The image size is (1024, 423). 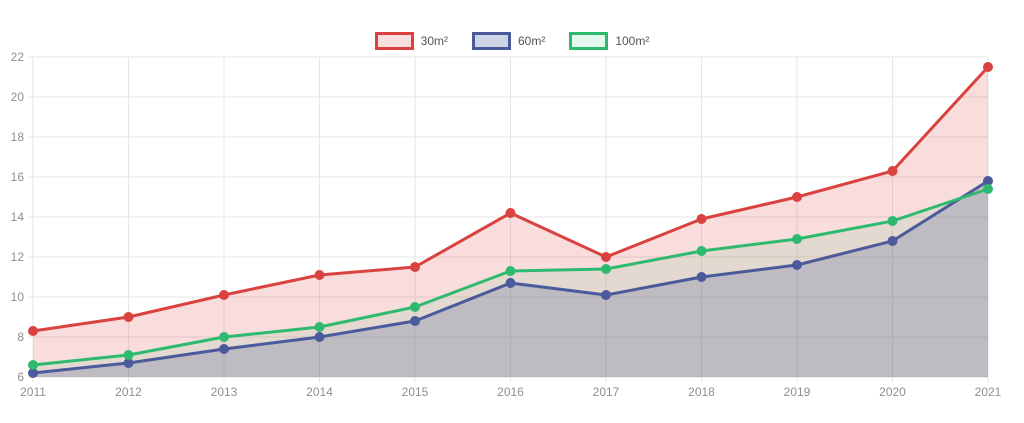 What do you see at coordinates (128, 317) in the screenshot?
I see `point-30m²-2012` at bounding box center [128, 317].